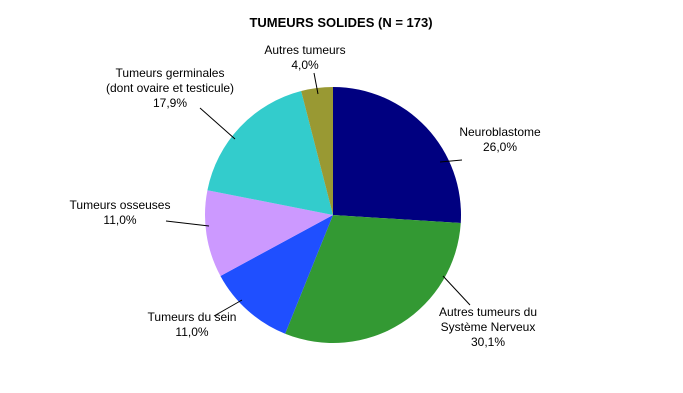 The width and height of the screenshot is (683, 393). Describe the element at coordinates (170, 103) in the screenshot. I see `value-label: 17,9%` at that location.